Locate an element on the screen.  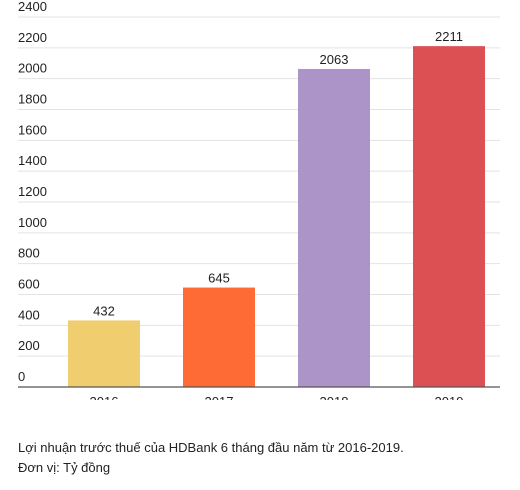
y-tick-label: 2200 is located at coordinates (32, 37).